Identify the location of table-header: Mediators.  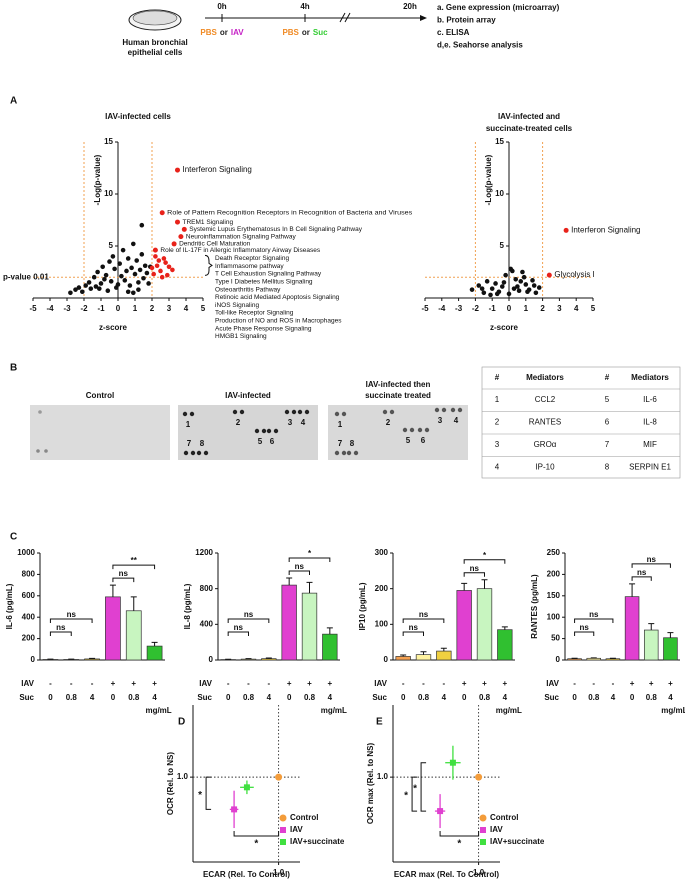
(650, 377).